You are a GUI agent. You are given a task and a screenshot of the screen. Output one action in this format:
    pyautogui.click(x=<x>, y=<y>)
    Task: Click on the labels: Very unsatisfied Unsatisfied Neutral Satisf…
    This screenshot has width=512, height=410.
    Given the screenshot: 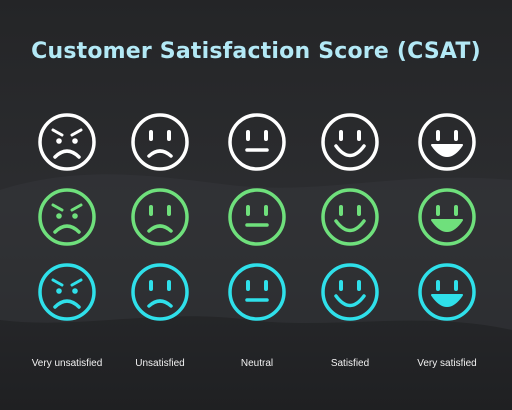 What is the action you would take?
    pyautogui.click(x=254, y=363)
    